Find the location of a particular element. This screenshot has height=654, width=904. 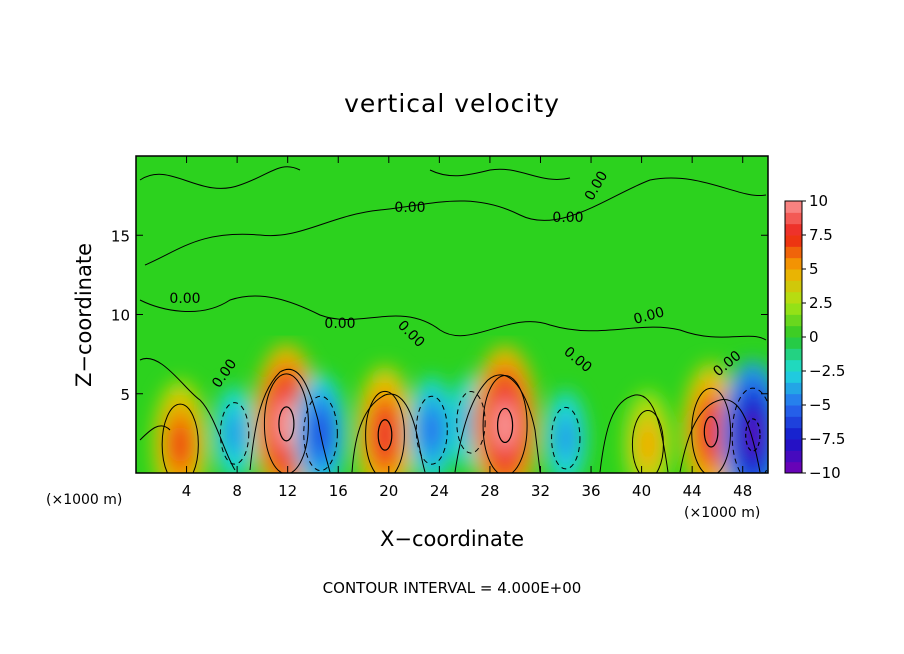

colorbar-tick-label: 10 is located at coordinates (818, 201).